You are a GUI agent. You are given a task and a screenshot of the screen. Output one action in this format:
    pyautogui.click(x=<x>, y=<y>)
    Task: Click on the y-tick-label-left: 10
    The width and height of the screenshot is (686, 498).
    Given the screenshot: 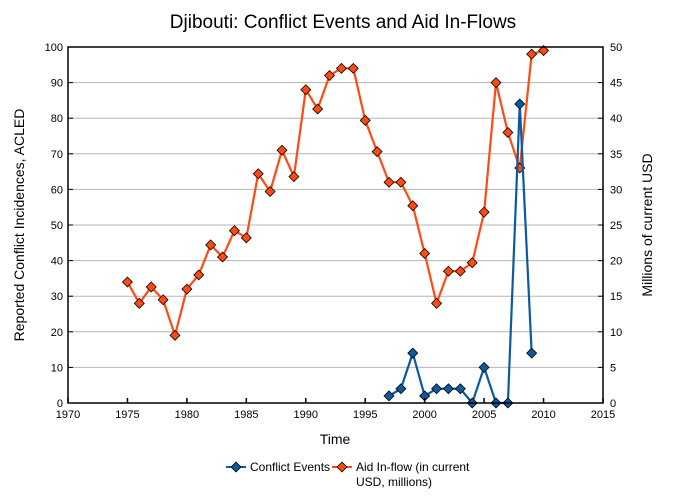 What is the action you would take?
    pyautogui.click(x=57, y=368)
    